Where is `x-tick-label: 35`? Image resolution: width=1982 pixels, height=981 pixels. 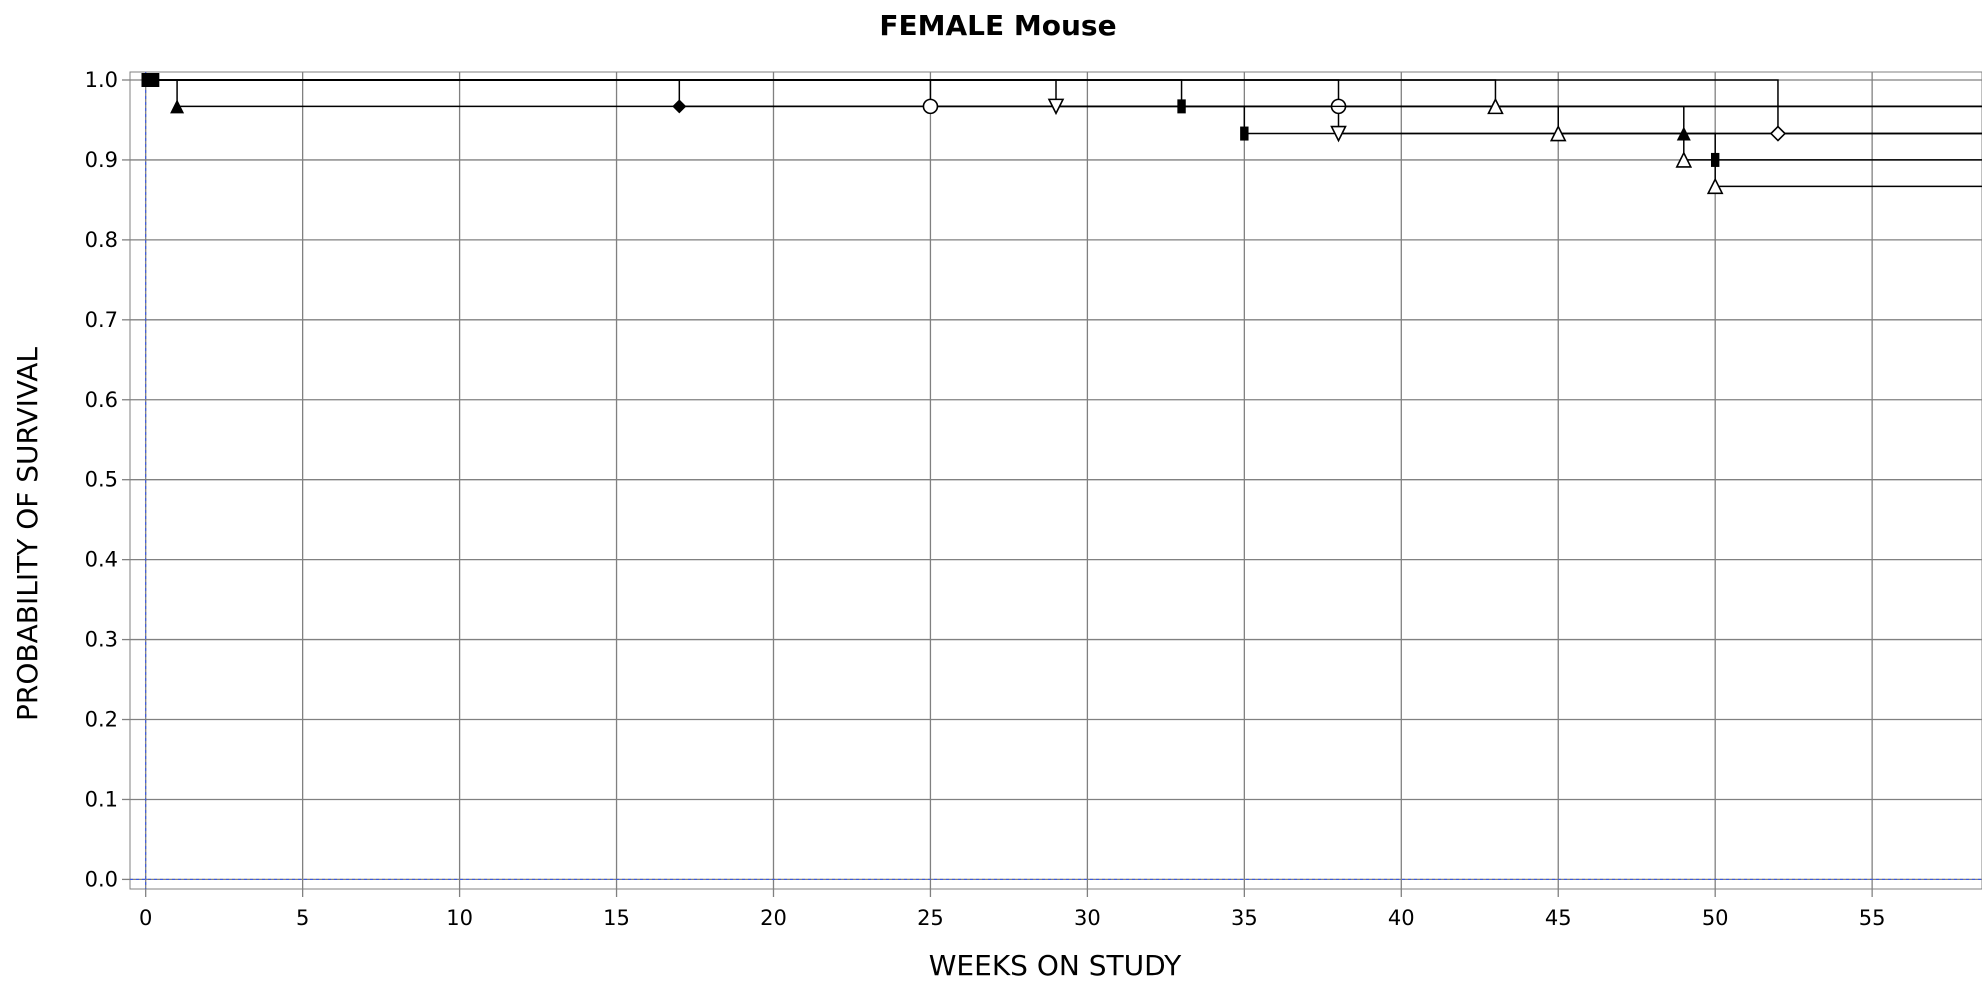
x-tick-label: 35 is located at coordinates (1244, 918).